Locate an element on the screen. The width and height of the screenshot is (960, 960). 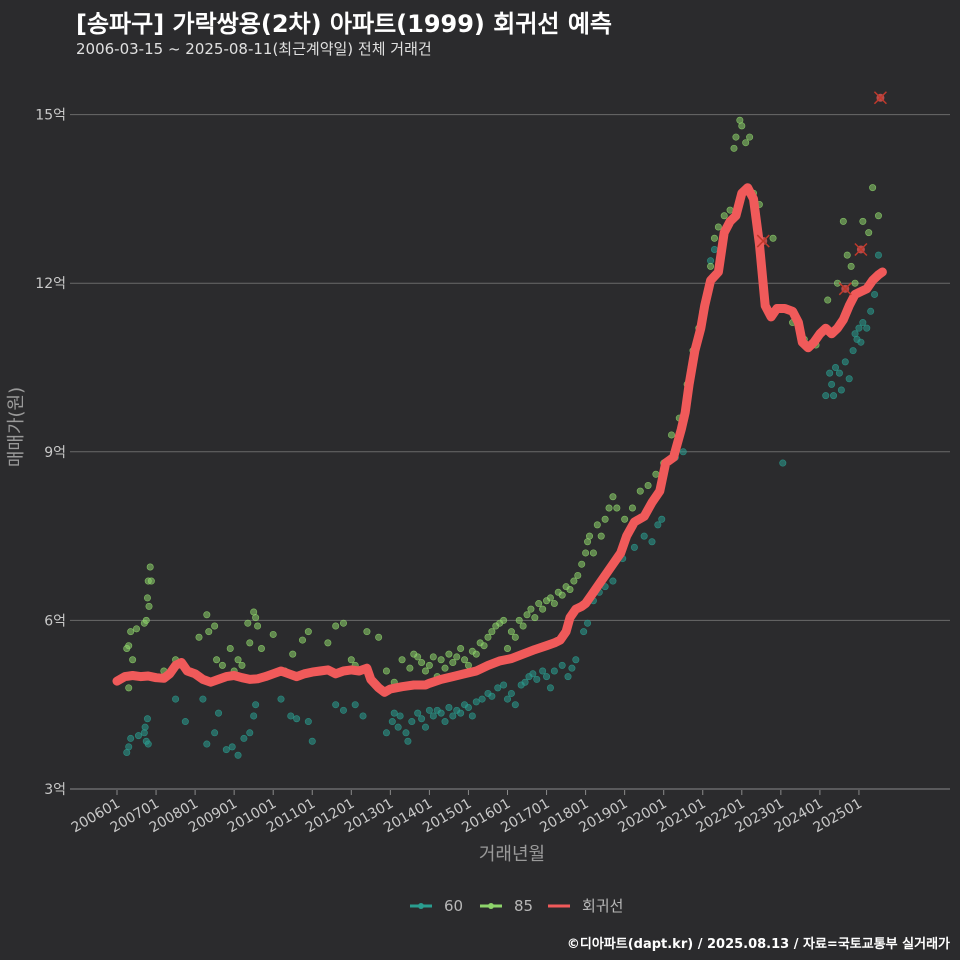
legend-swatch-dot is located at coordinates (491, 906).